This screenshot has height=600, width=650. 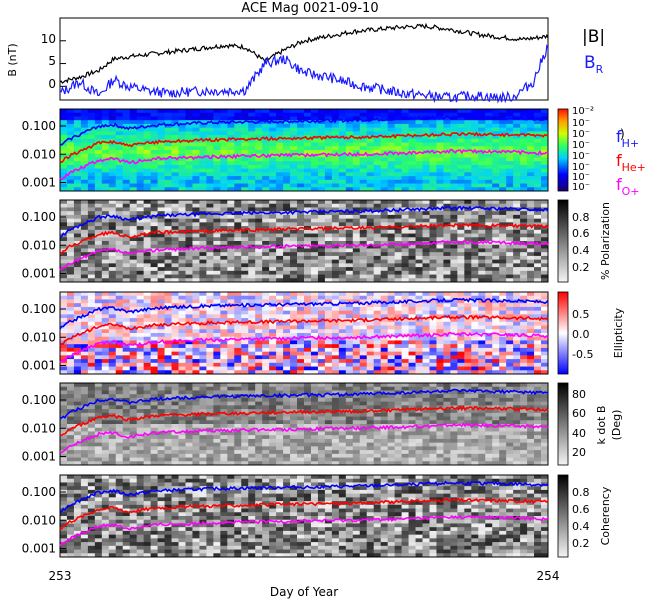 What do you see at coordinates (579, 433) in the screenshot?
I see `colorbar-kdotb-tick: 40` at bounding box center [579, 433].